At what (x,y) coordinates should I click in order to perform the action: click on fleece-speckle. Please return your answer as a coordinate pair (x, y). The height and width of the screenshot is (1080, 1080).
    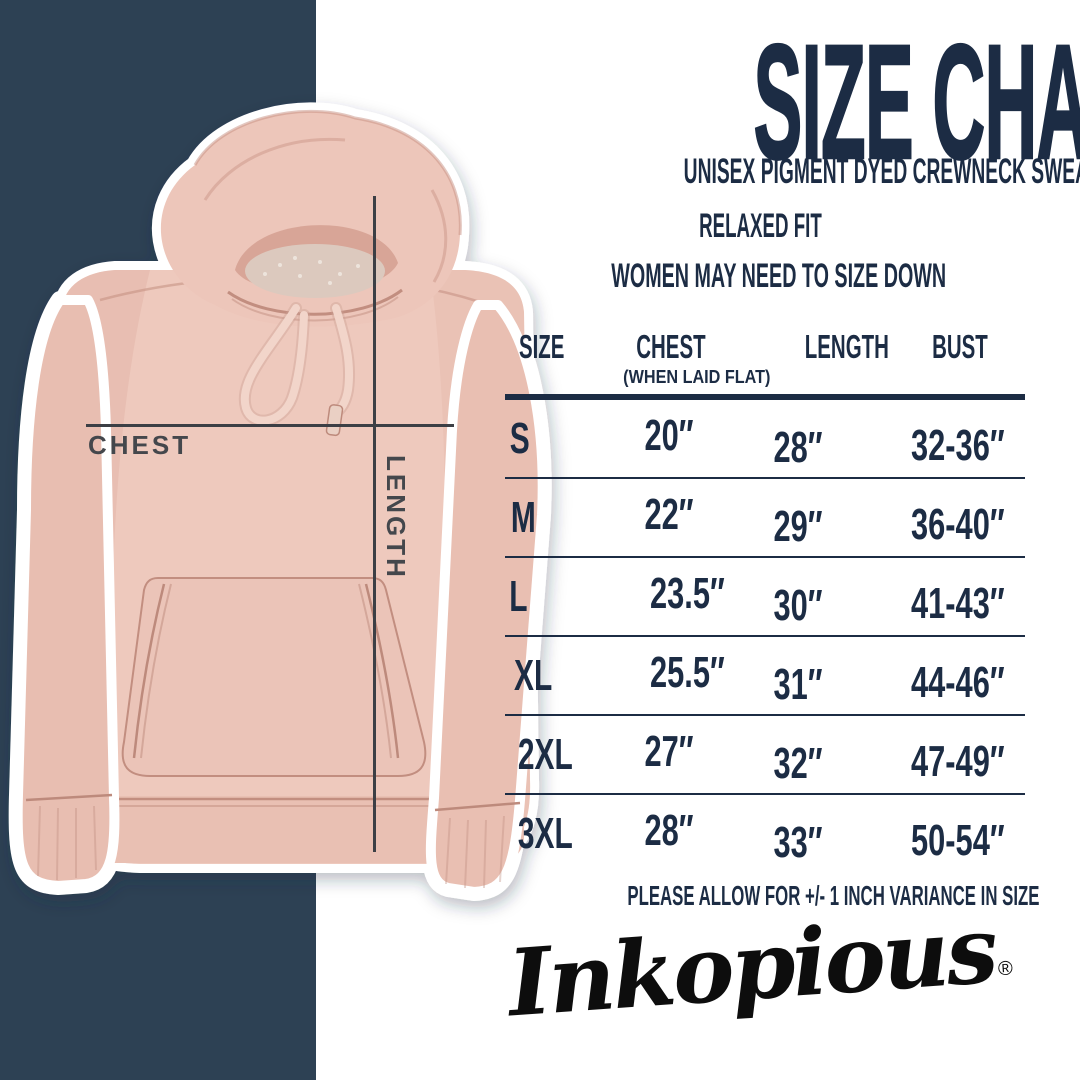
    Looking at the image, I should click on (311, 270).